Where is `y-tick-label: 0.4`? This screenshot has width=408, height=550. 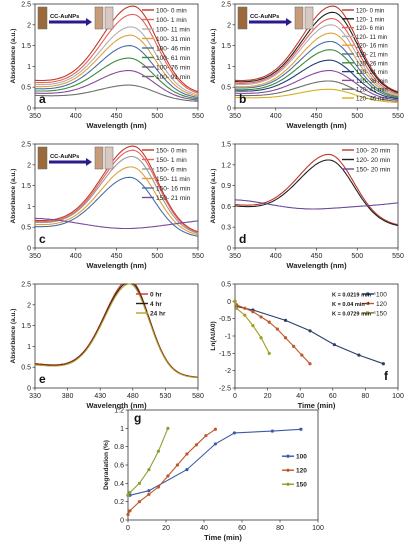
y-tick-label: 0.4 is located at coordinates (119, 484).